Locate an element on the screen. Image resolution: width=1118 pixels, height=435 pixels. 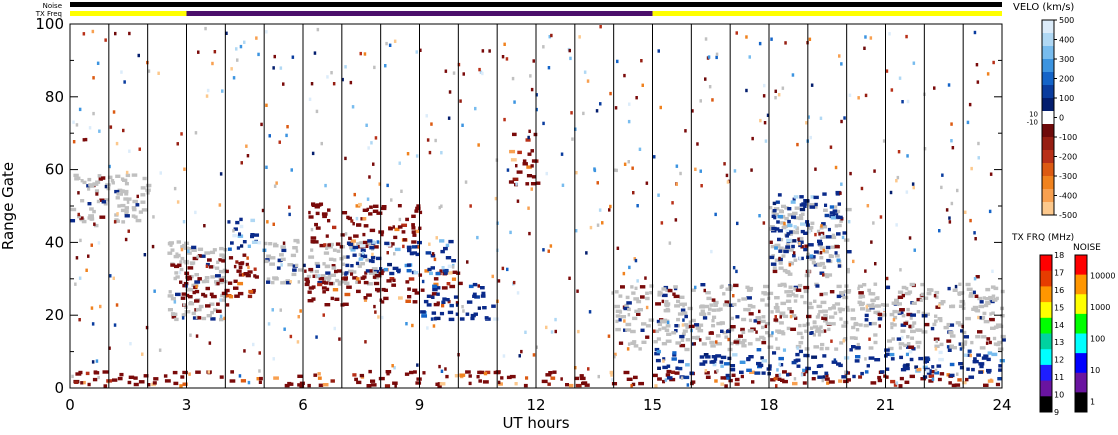
txfreq-colorbar-swatch is located at coordinates (1046, 278).